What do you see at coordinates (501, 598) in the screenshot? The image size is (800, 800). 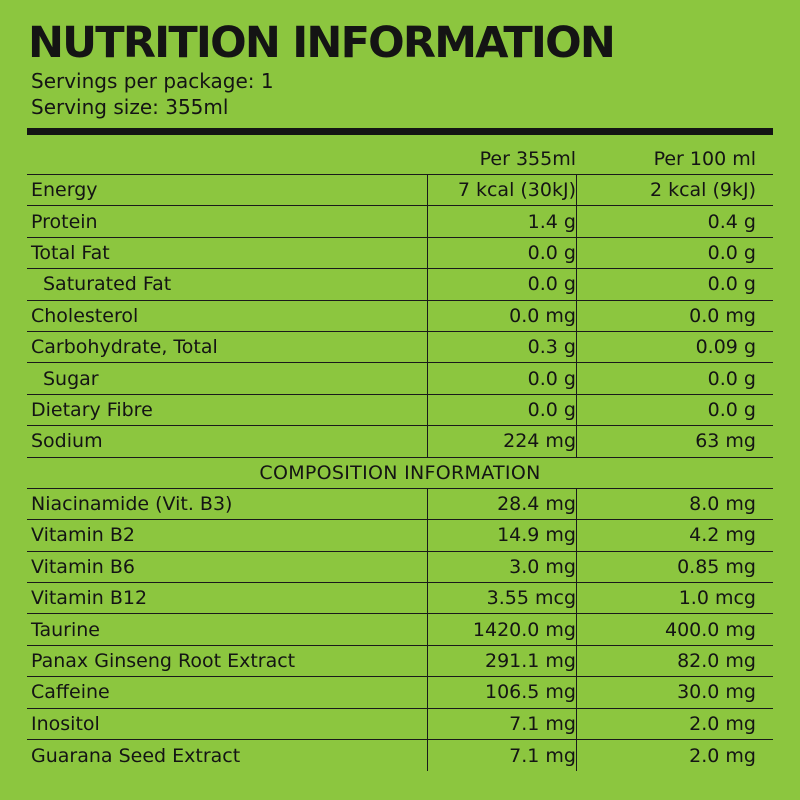 I see `per-serving-value: 3.55 mcg` at bounding box center [501, 598].